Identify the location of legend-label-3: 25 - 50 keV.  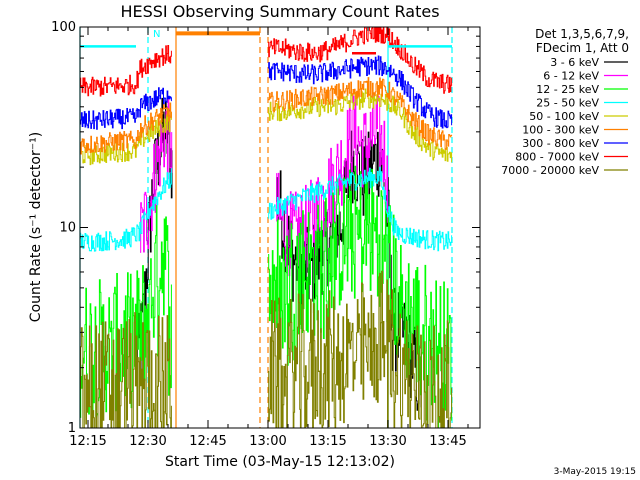
(567, 103).